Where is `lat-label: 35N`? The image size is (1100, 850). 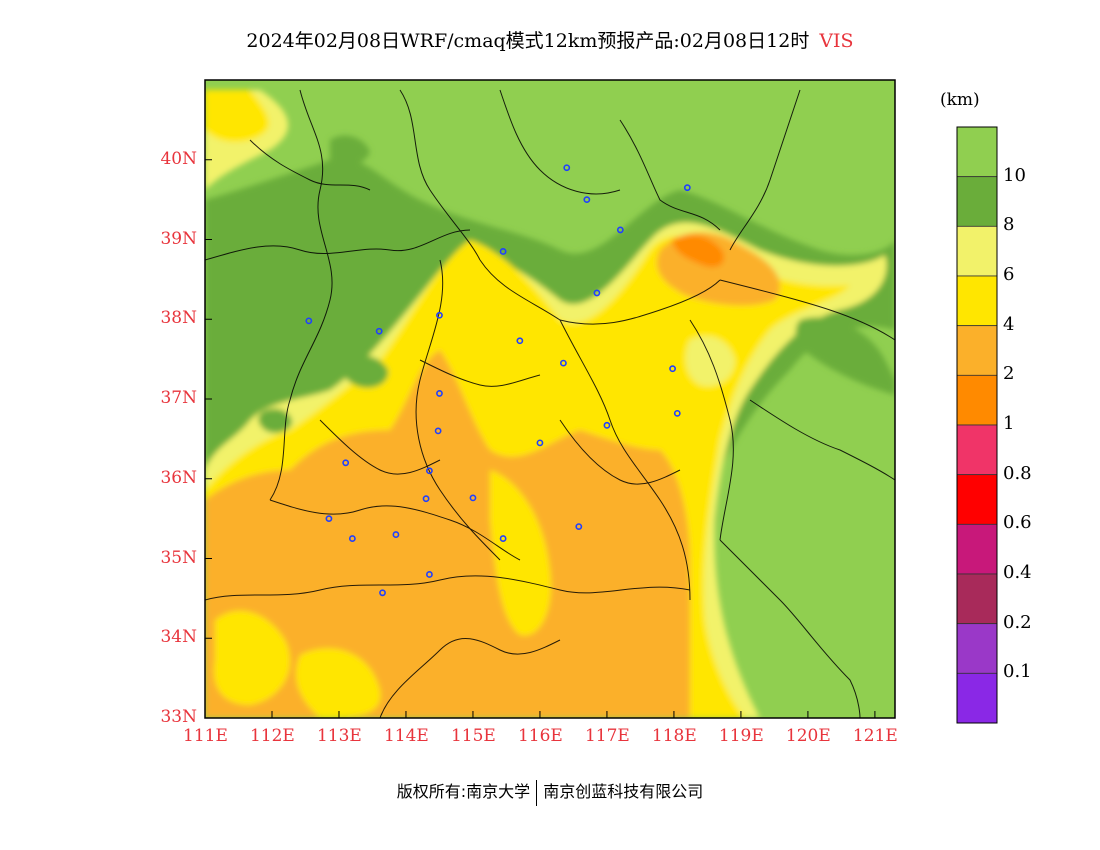
lat-label: 35N is located at coordinates (178, 557).